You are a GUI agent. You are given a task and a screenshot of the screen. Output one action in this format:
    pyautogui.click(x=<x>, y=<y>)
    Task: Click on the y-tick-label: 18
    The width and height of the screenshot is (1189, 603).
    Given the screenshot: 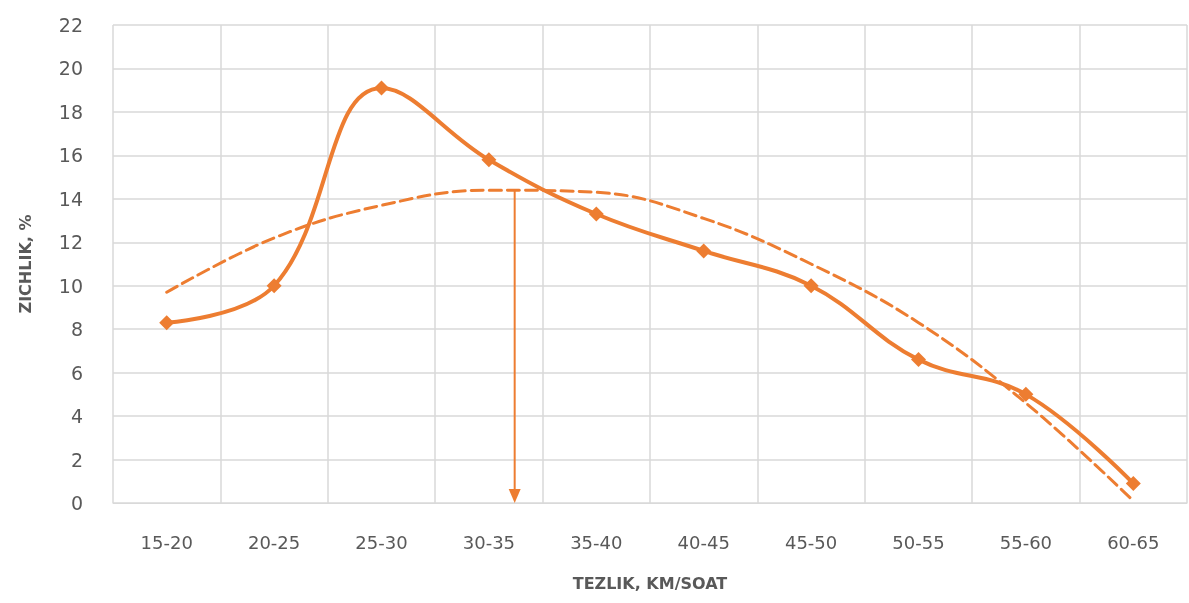 What is the action you would take?
    pyautogui.click(x=70, y=111)
    